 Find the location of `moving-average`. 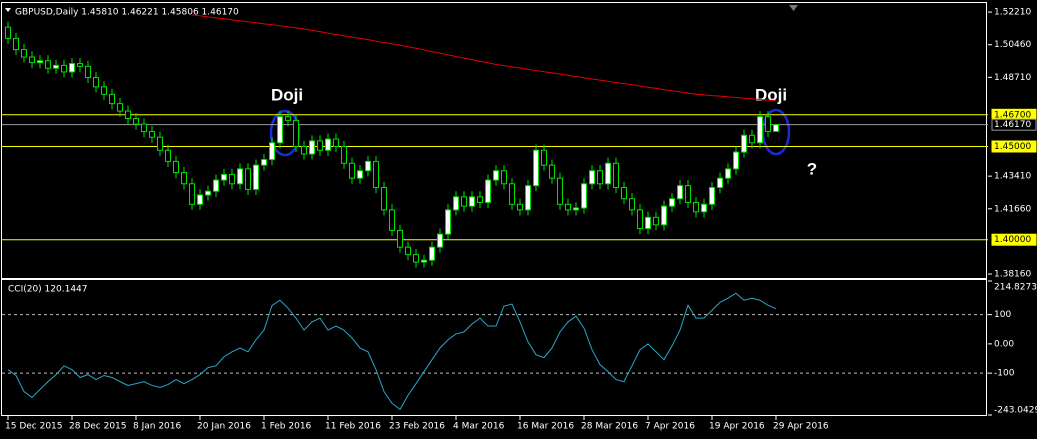

moving-average is located at coordinates (484, 58).